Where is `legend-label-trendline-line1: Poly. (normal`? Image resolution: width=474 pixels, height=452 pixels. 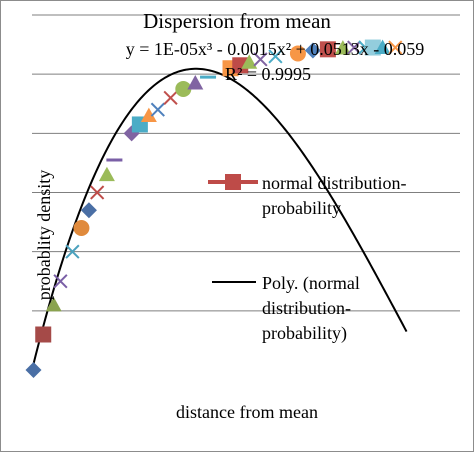
legend-label-trendline-line1: Poly. (normal is located at coordinates (311, 283).